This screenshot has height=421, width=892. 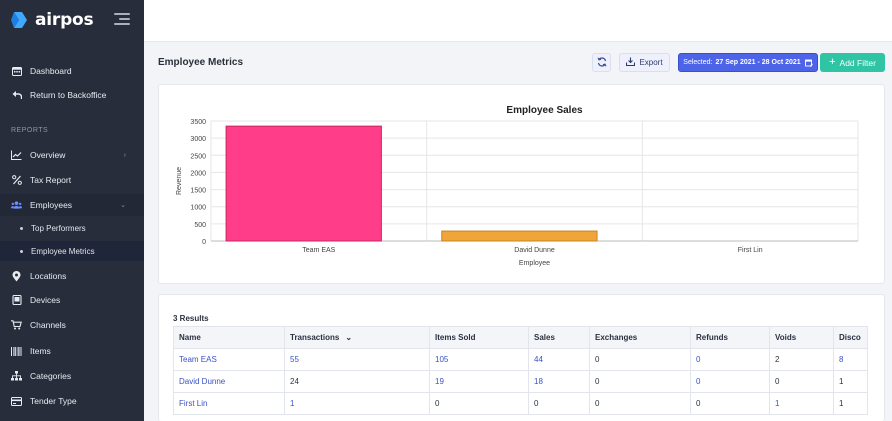 I want to click on sidebar-subitem-employee-metrics: Employee Metrics, so click(x=72, y=251).